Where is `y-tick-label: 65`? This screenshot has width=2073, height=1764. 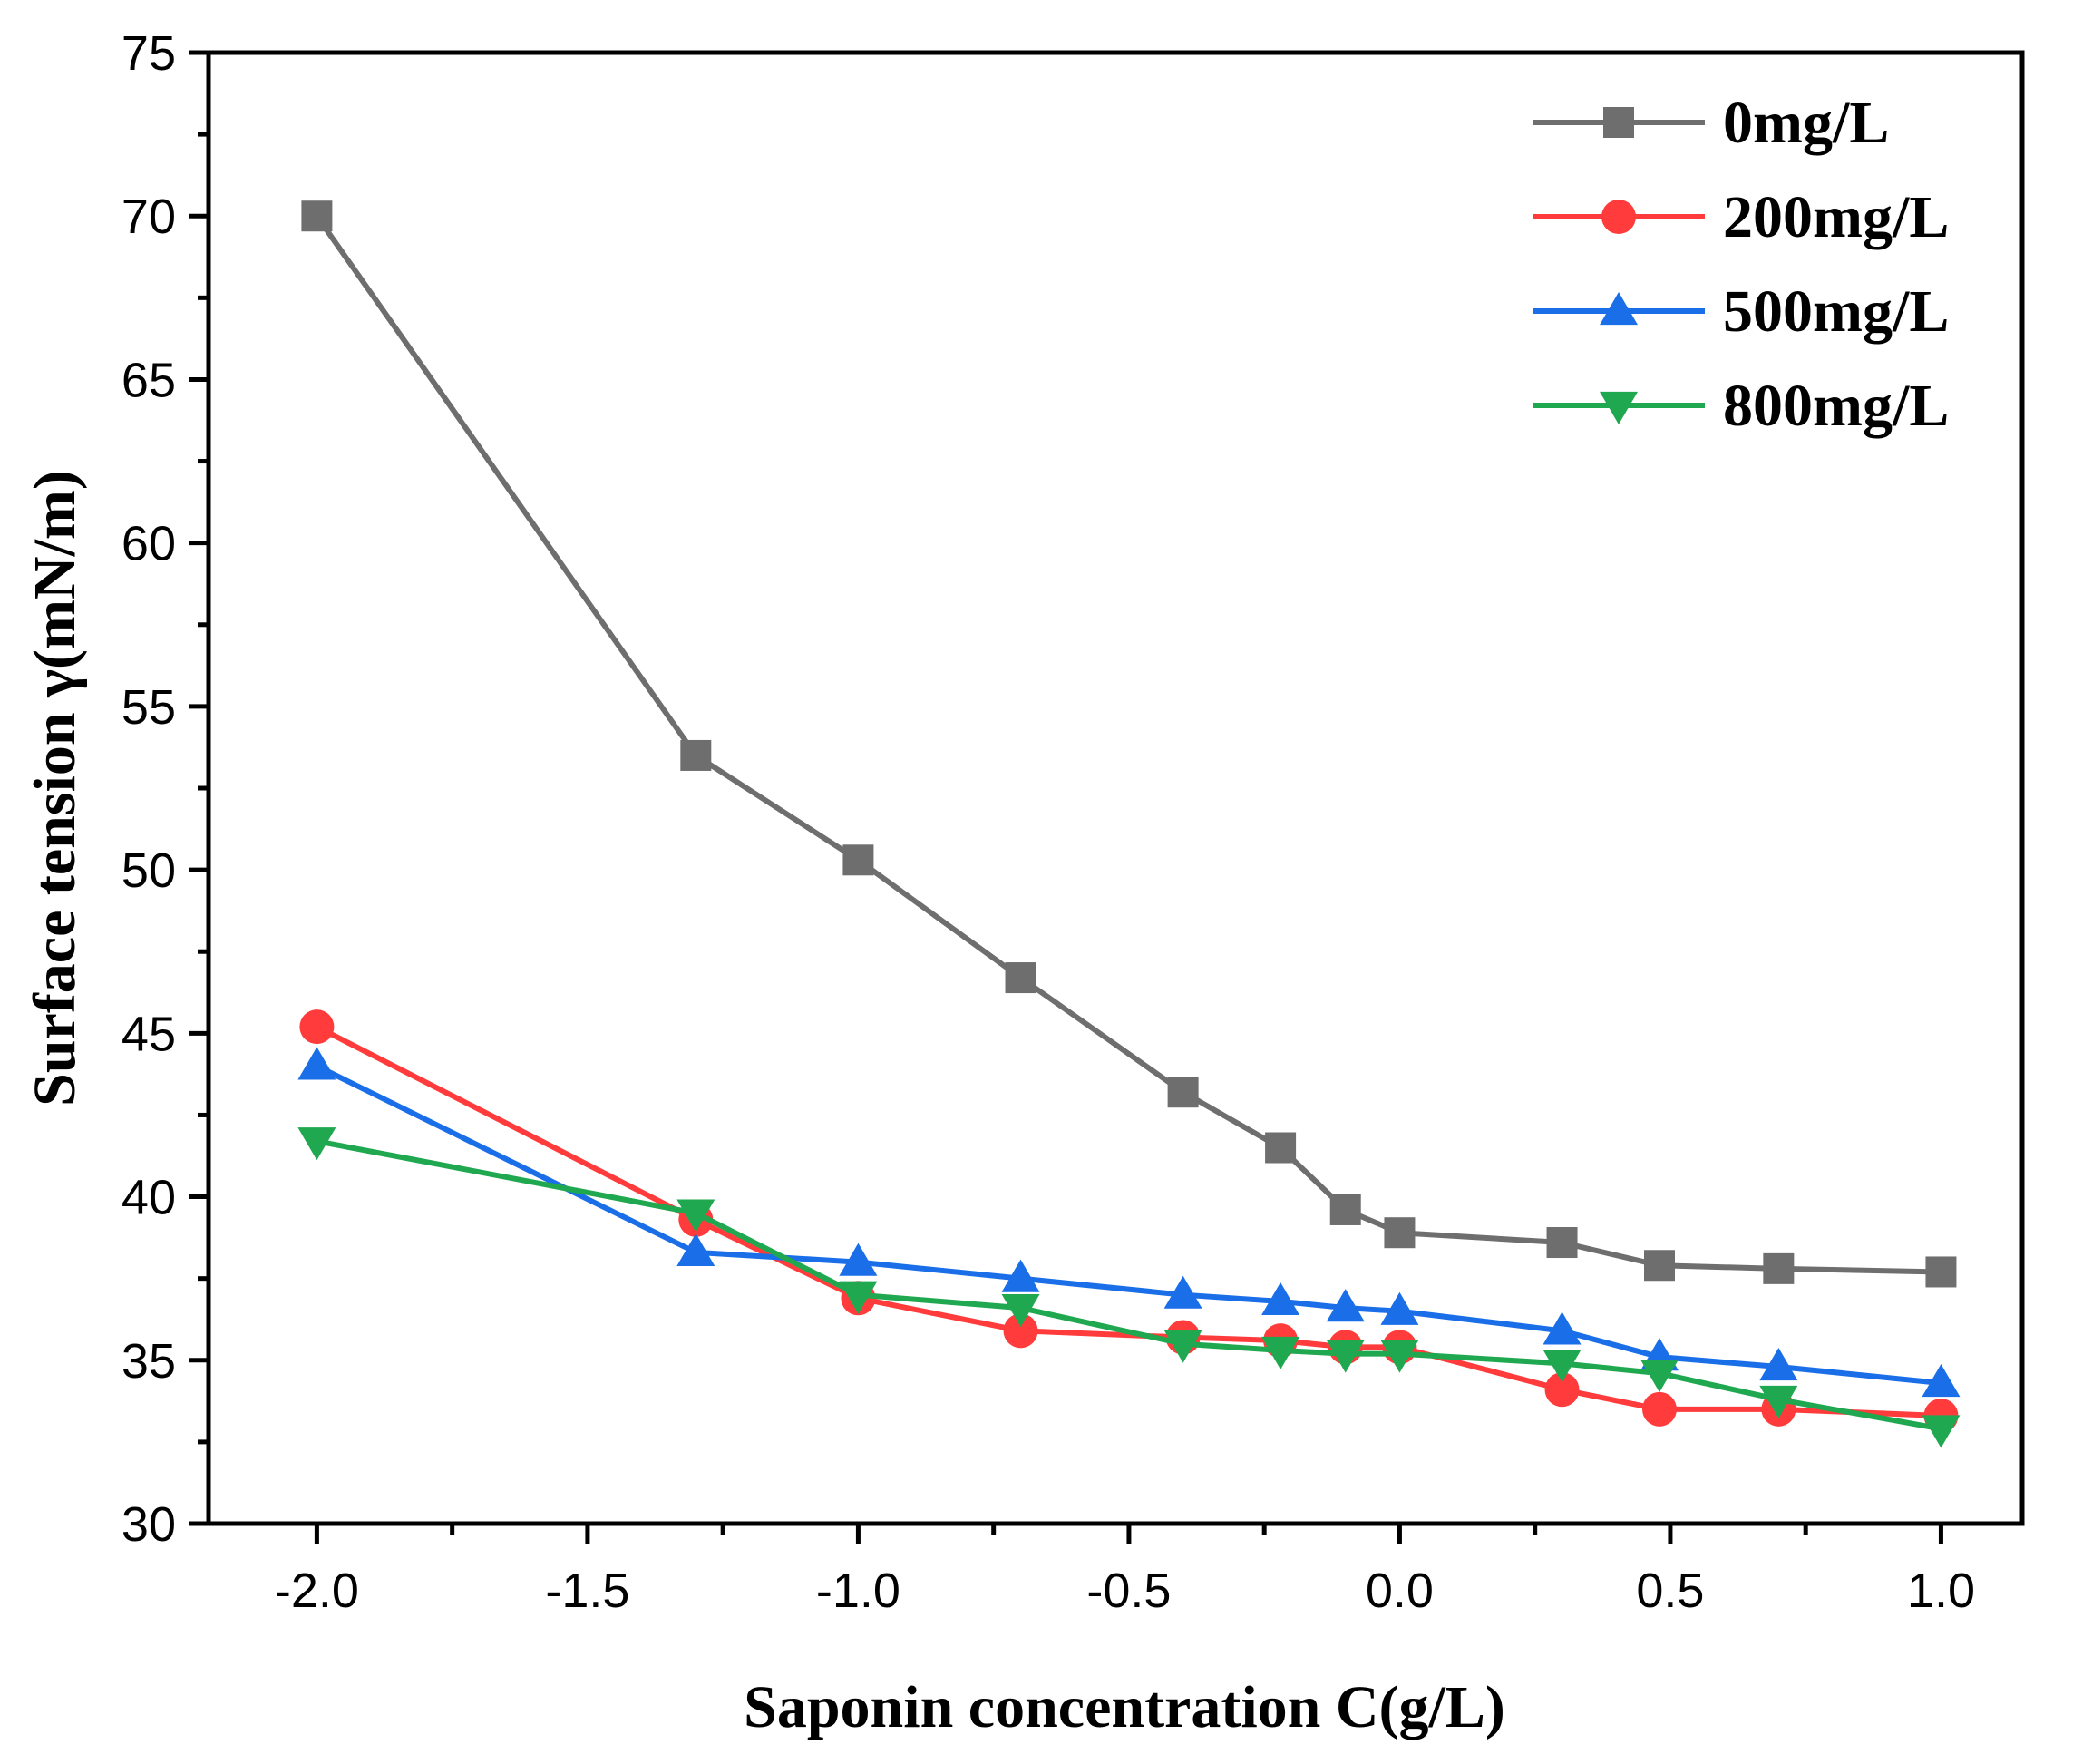
y-tick-label: 65 is located at coordinates (149, 380).